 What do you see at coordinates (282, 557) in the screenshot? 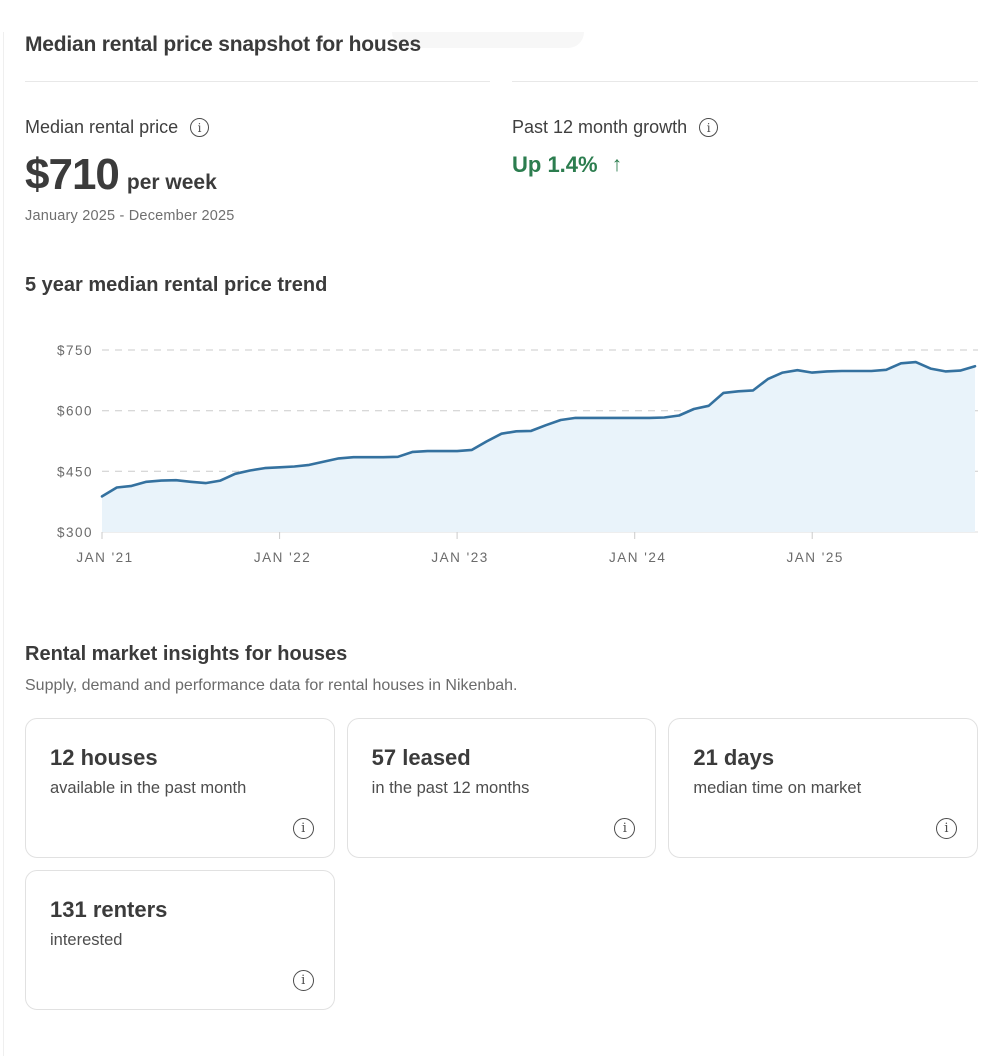
I see `x-axis-label: JAN '22` at bounding box center [282, 557].